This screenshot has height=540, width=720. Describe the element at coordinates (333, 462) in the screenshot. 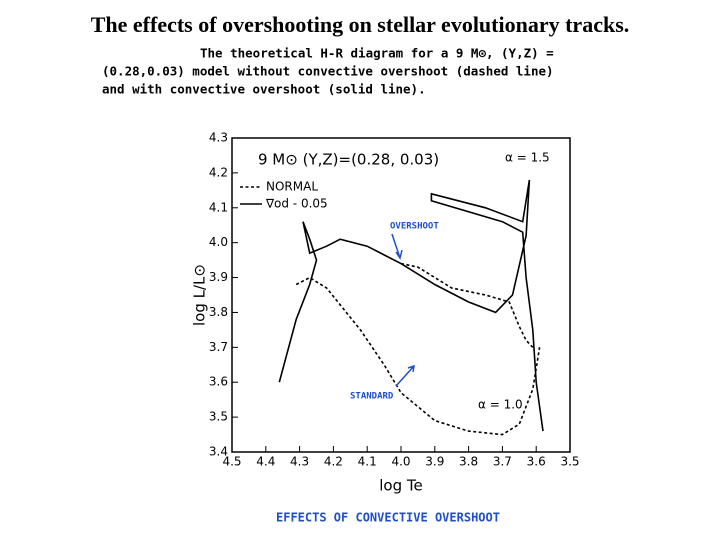

I see `x-tick-label: 4.2` at that location.